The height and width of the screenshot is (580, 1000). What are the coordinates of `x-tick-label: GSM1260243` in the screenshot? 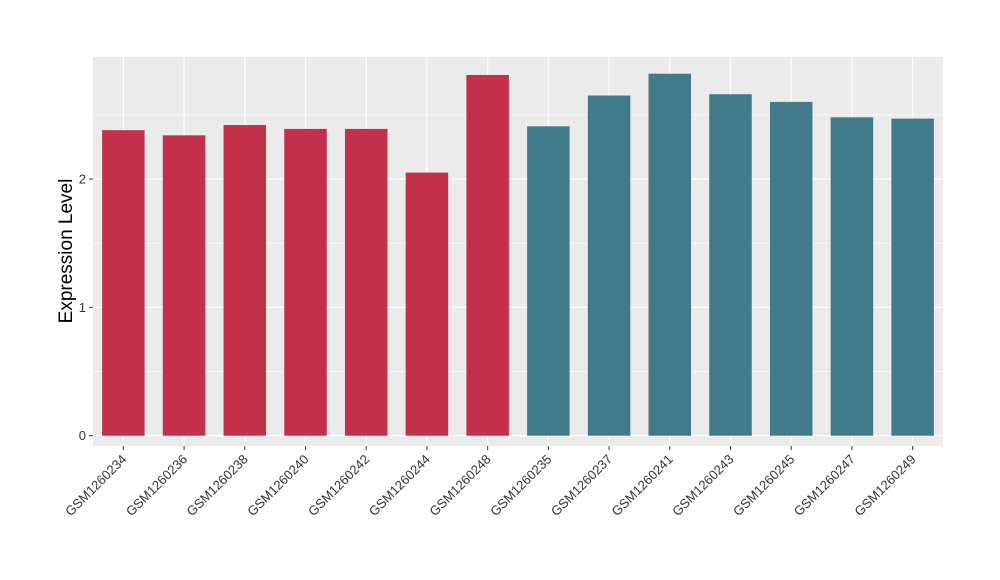 It's located at (702, 485).